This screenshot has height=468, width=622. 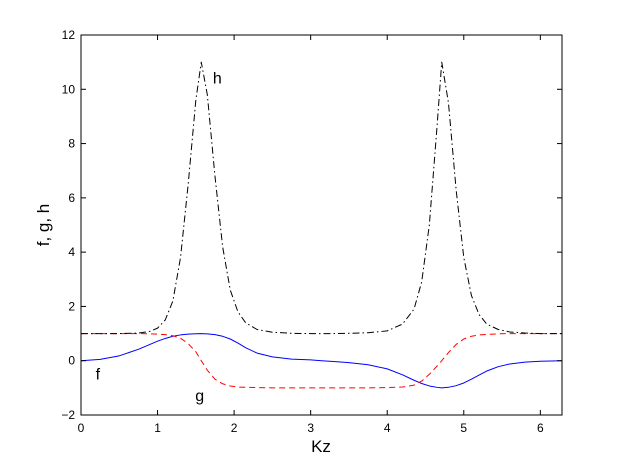 I want to click on x-tick-label: 6, so click(x=540, y=428).